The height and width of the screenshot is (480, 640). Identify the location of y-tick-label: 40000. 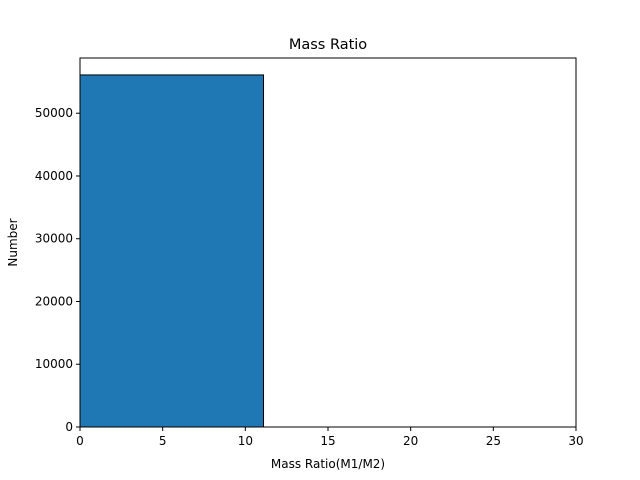
(54, 176).